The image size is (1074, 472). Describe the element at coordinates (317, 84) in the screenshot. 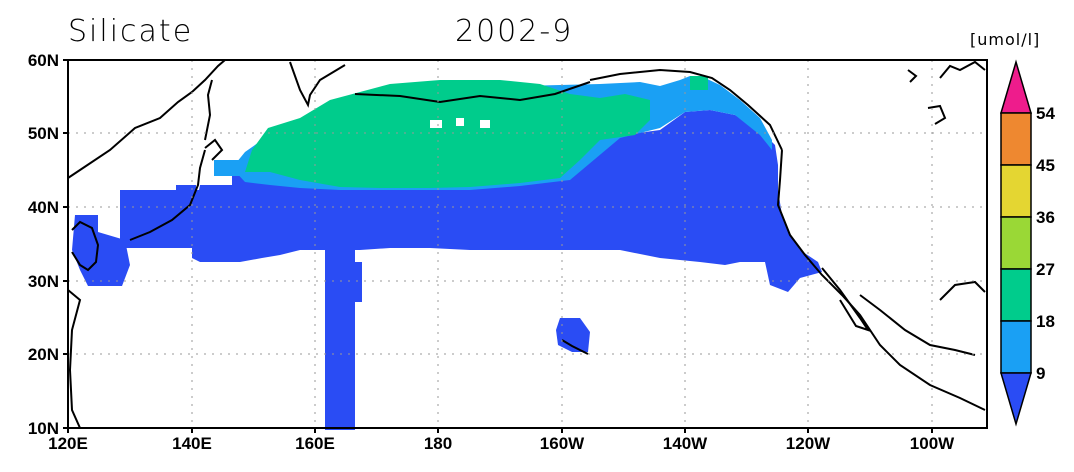

I see `kamchatka` at that location.